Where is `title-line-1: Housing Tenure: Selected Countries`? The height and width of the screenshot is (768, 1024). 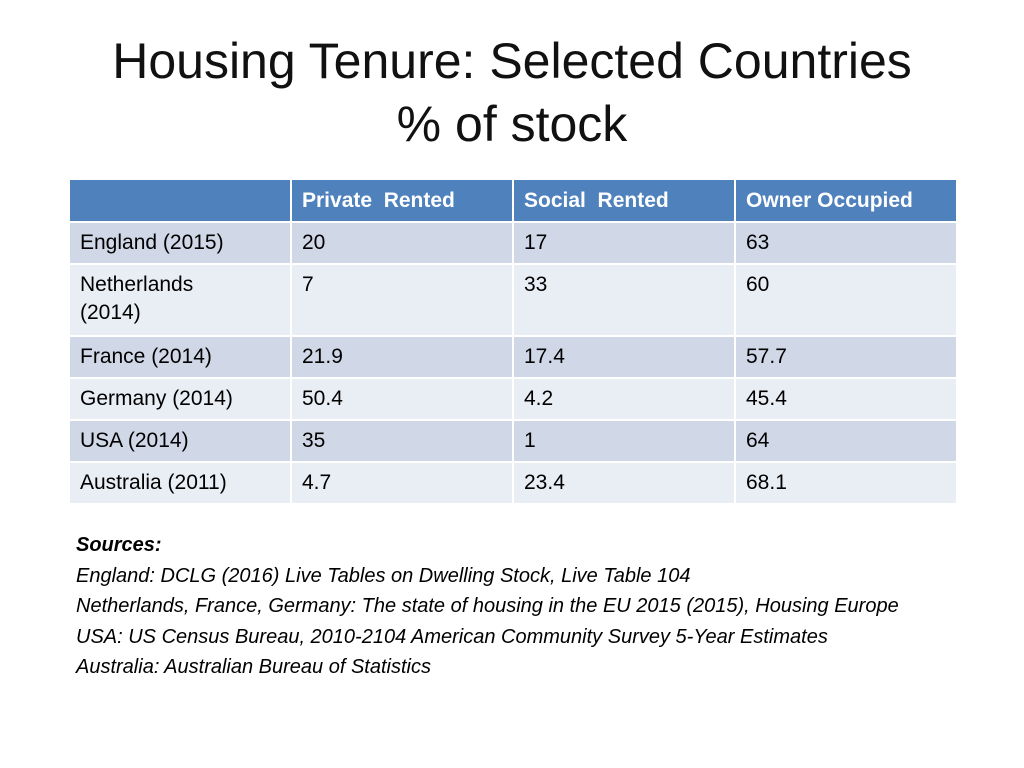
title-line-1: Housing Tenure: Selected Countries is located at coordinates (512, 61).